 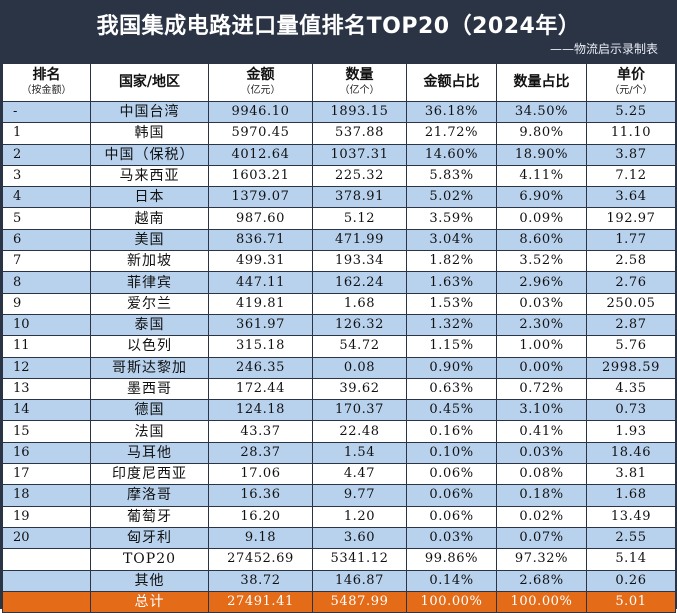 What do you see at coordinates (541, 431) in the screenshot?
I see `quantity-share-cell: 0.41%` at bounding box center [541, 431].